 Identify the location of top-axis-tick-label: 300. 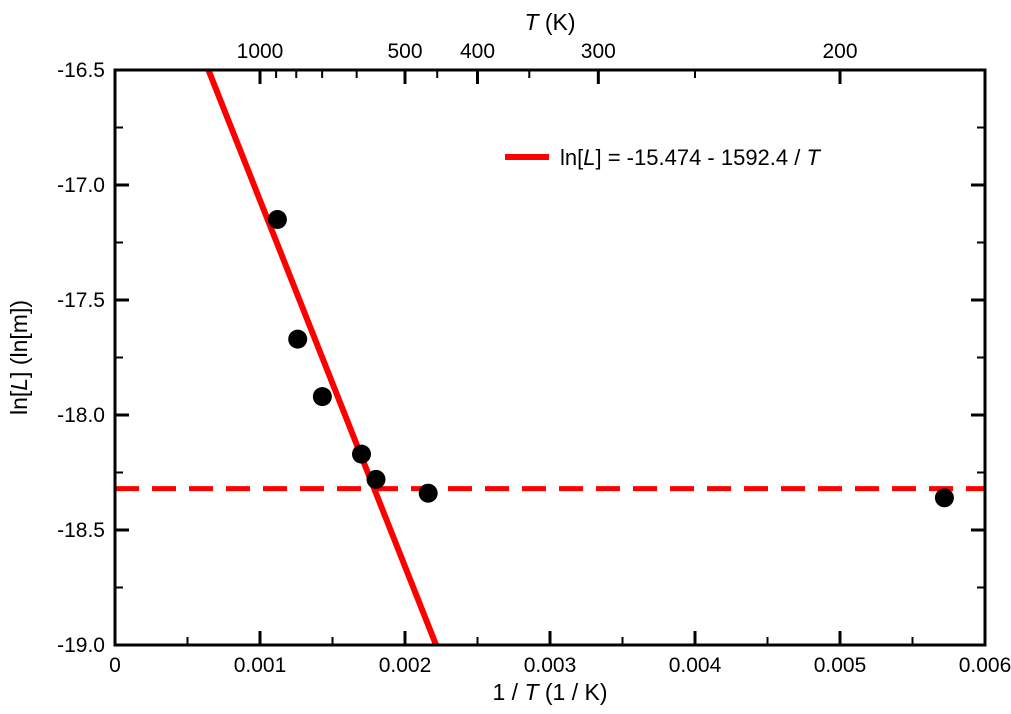
(598, 51).